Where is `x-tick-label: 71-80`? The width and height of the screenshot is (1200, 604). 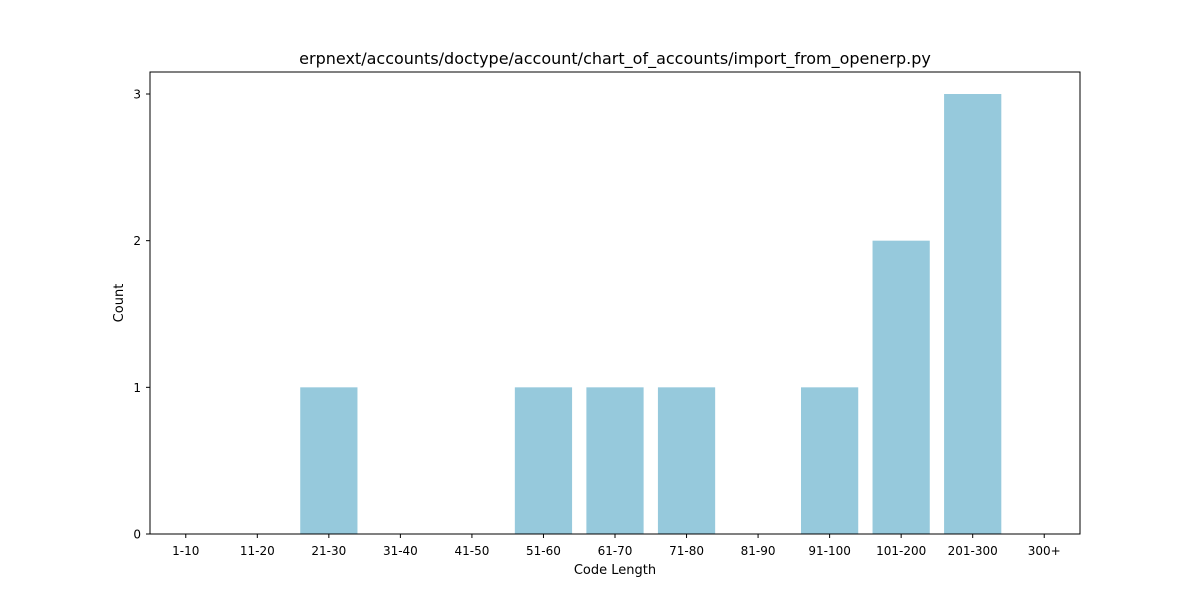 x-tick-label: 71-80 is located at coordinates (686, 551).